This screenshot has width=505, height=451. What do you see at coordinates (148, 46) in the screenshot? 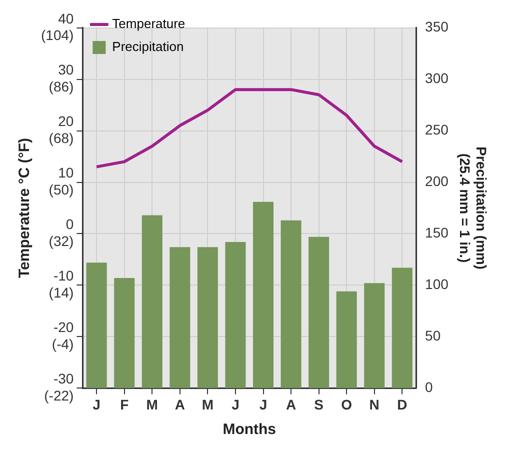
I see `legend-label: Precipitation` at bounding box center [148, 46].